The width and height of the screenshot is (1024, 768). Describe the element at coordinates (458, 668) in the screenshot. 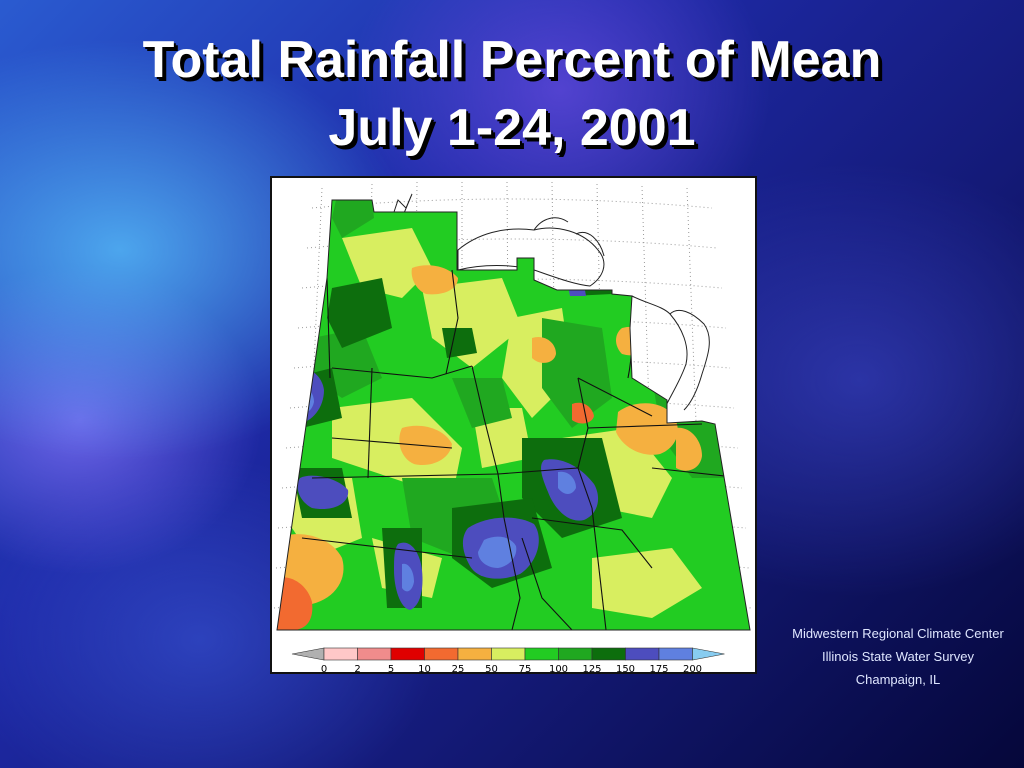

I see `legend-tick-label: 25` at that location.